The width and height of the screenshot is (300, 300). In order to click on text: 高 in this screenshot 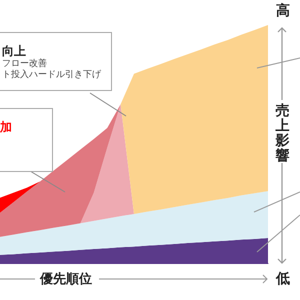, I will do `click(283, 11)`.